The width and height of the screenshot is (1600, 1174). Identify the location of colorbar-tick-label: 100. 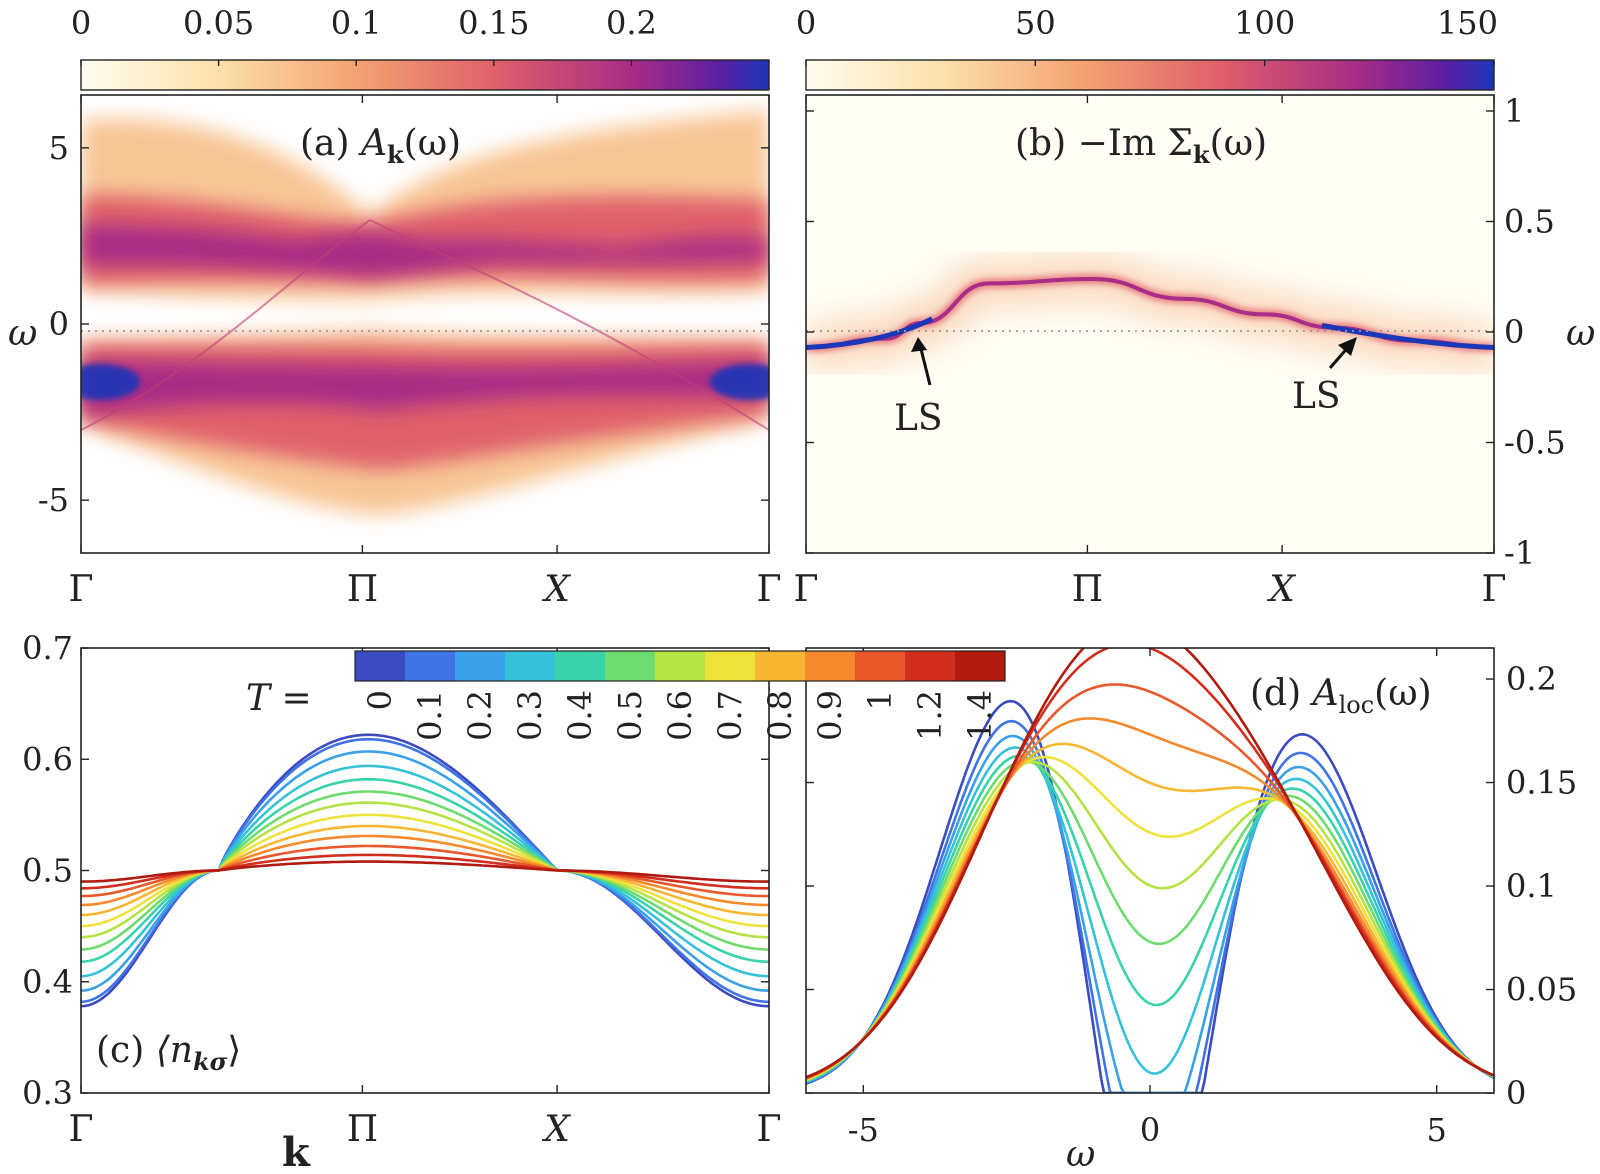
(1264, 23).